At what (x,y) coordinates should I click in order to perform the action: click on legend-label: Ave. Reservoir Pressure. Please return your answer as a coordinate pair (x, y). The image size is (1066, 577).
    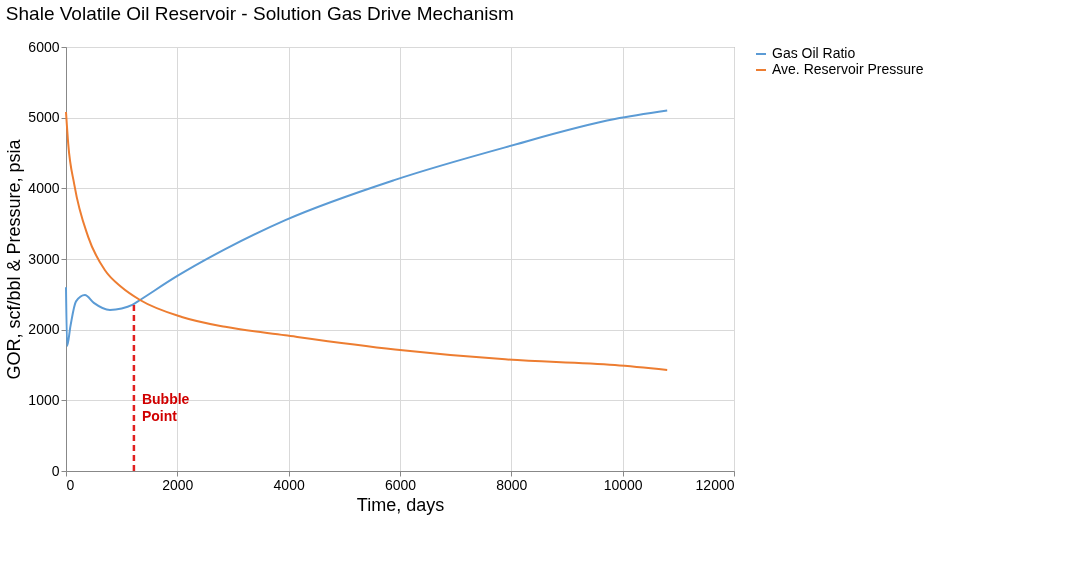
    Looking at the image, I should click on (848, 69).